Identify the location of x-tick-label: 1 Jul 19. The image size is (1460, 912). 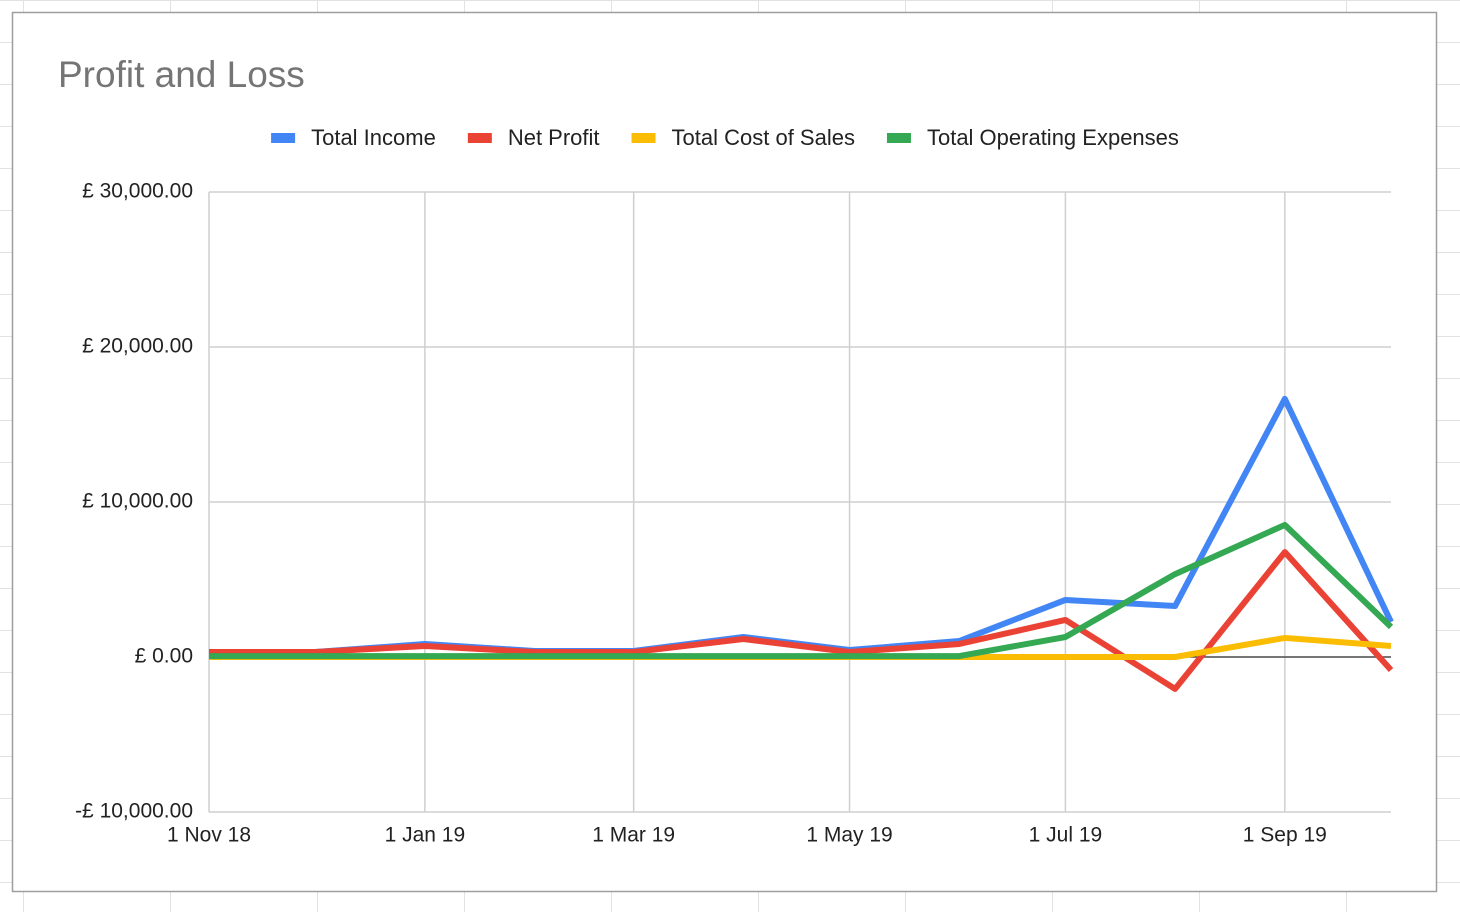
(1066, 835).